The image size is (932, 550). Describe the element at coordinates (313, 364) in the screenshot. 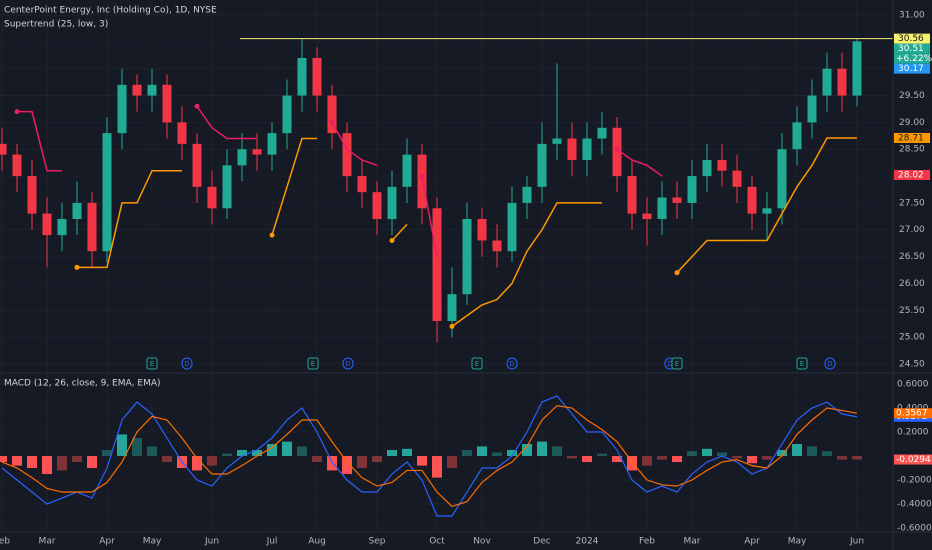

I see `event-label: E` at that location.